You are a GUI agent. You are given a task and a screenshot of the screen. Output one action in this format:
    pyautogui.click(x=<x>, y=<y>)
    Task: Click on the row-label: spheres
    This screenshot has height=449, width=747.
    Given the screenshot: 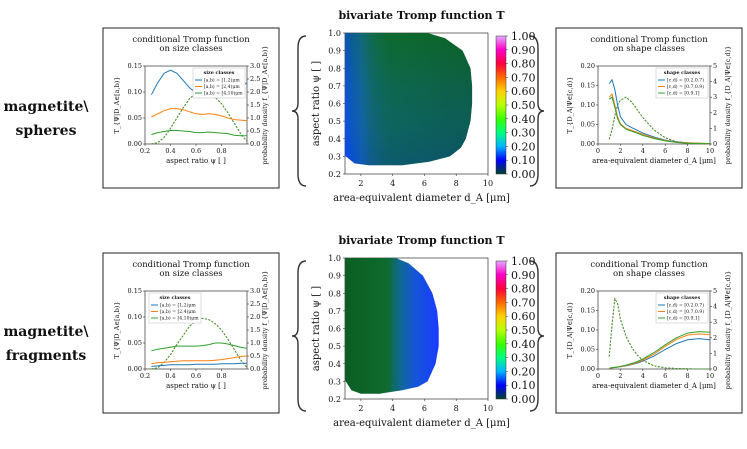 What is the action you would take?
    pyautogui.click(x=46, y=131)
    